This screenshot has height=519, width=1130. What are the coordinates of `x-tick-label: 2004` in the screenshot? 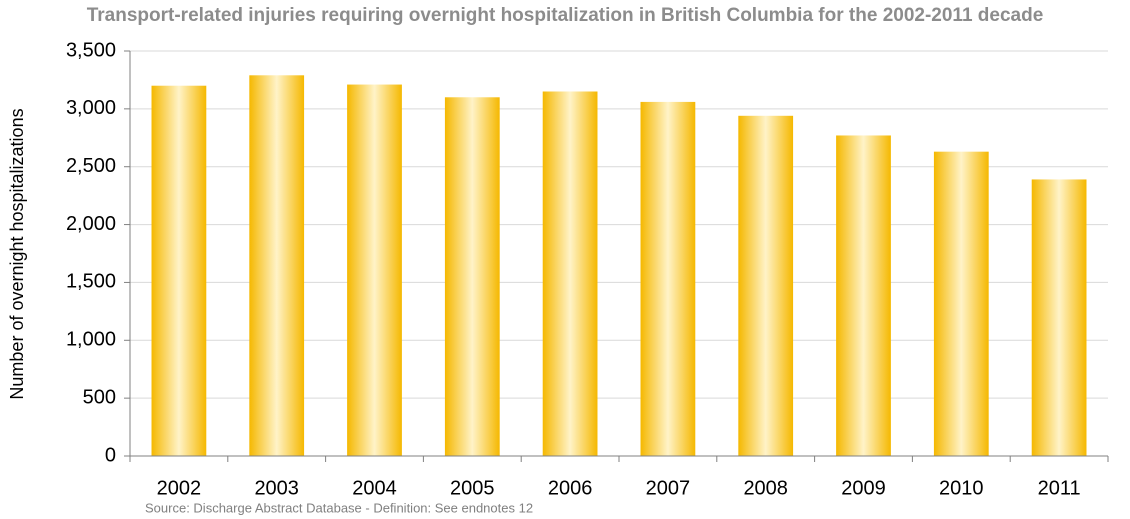 It's located at (374, 488).